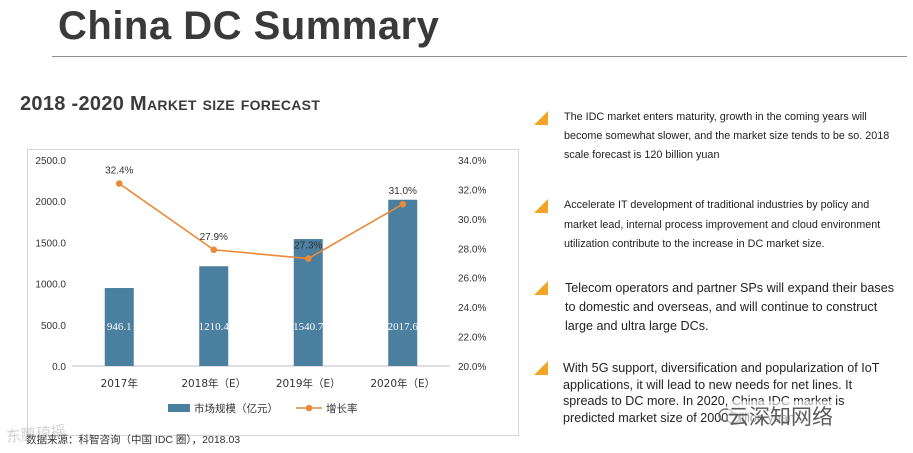 Image resolution: width=913 pixels, height=453 pixels. I want to click on y-right-tick-label: 24.0%, so click(472, 308).